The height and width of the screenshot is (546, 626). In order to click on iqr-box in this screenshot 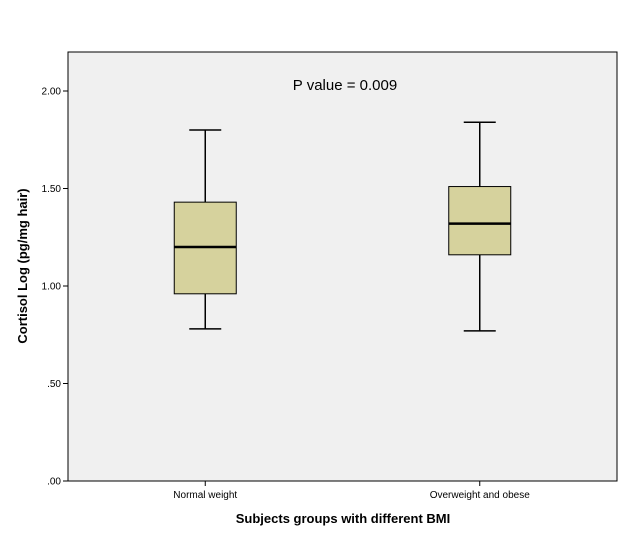, I will do `click(480, 221)`.